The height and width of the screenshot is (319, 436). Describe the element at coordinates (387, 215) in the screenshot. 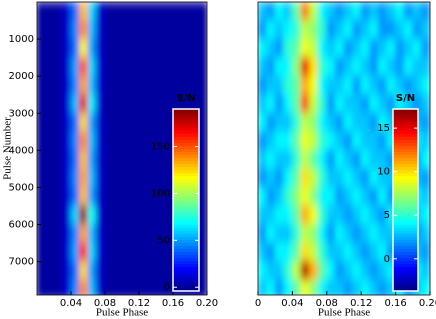

I see `colorbar-tick-label: 5` at that location.